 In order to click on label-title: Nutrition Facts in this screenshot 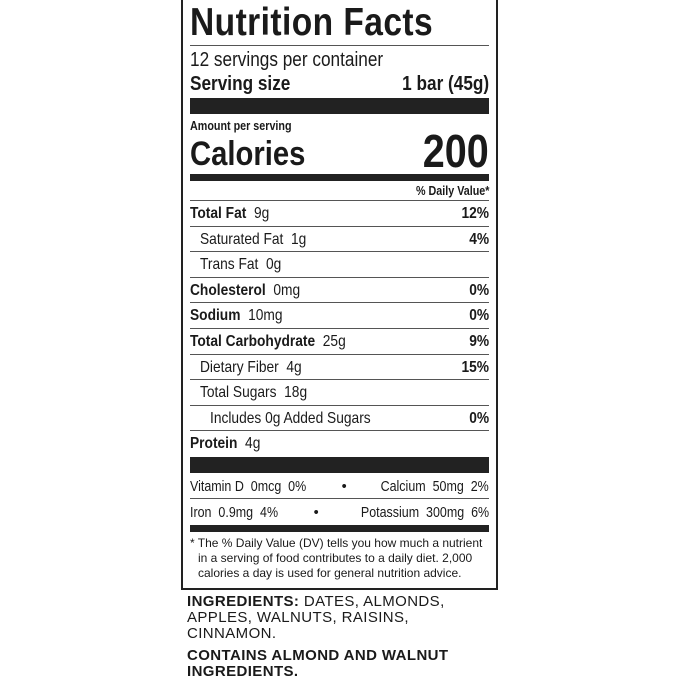, I will do `click(339, 23)`.